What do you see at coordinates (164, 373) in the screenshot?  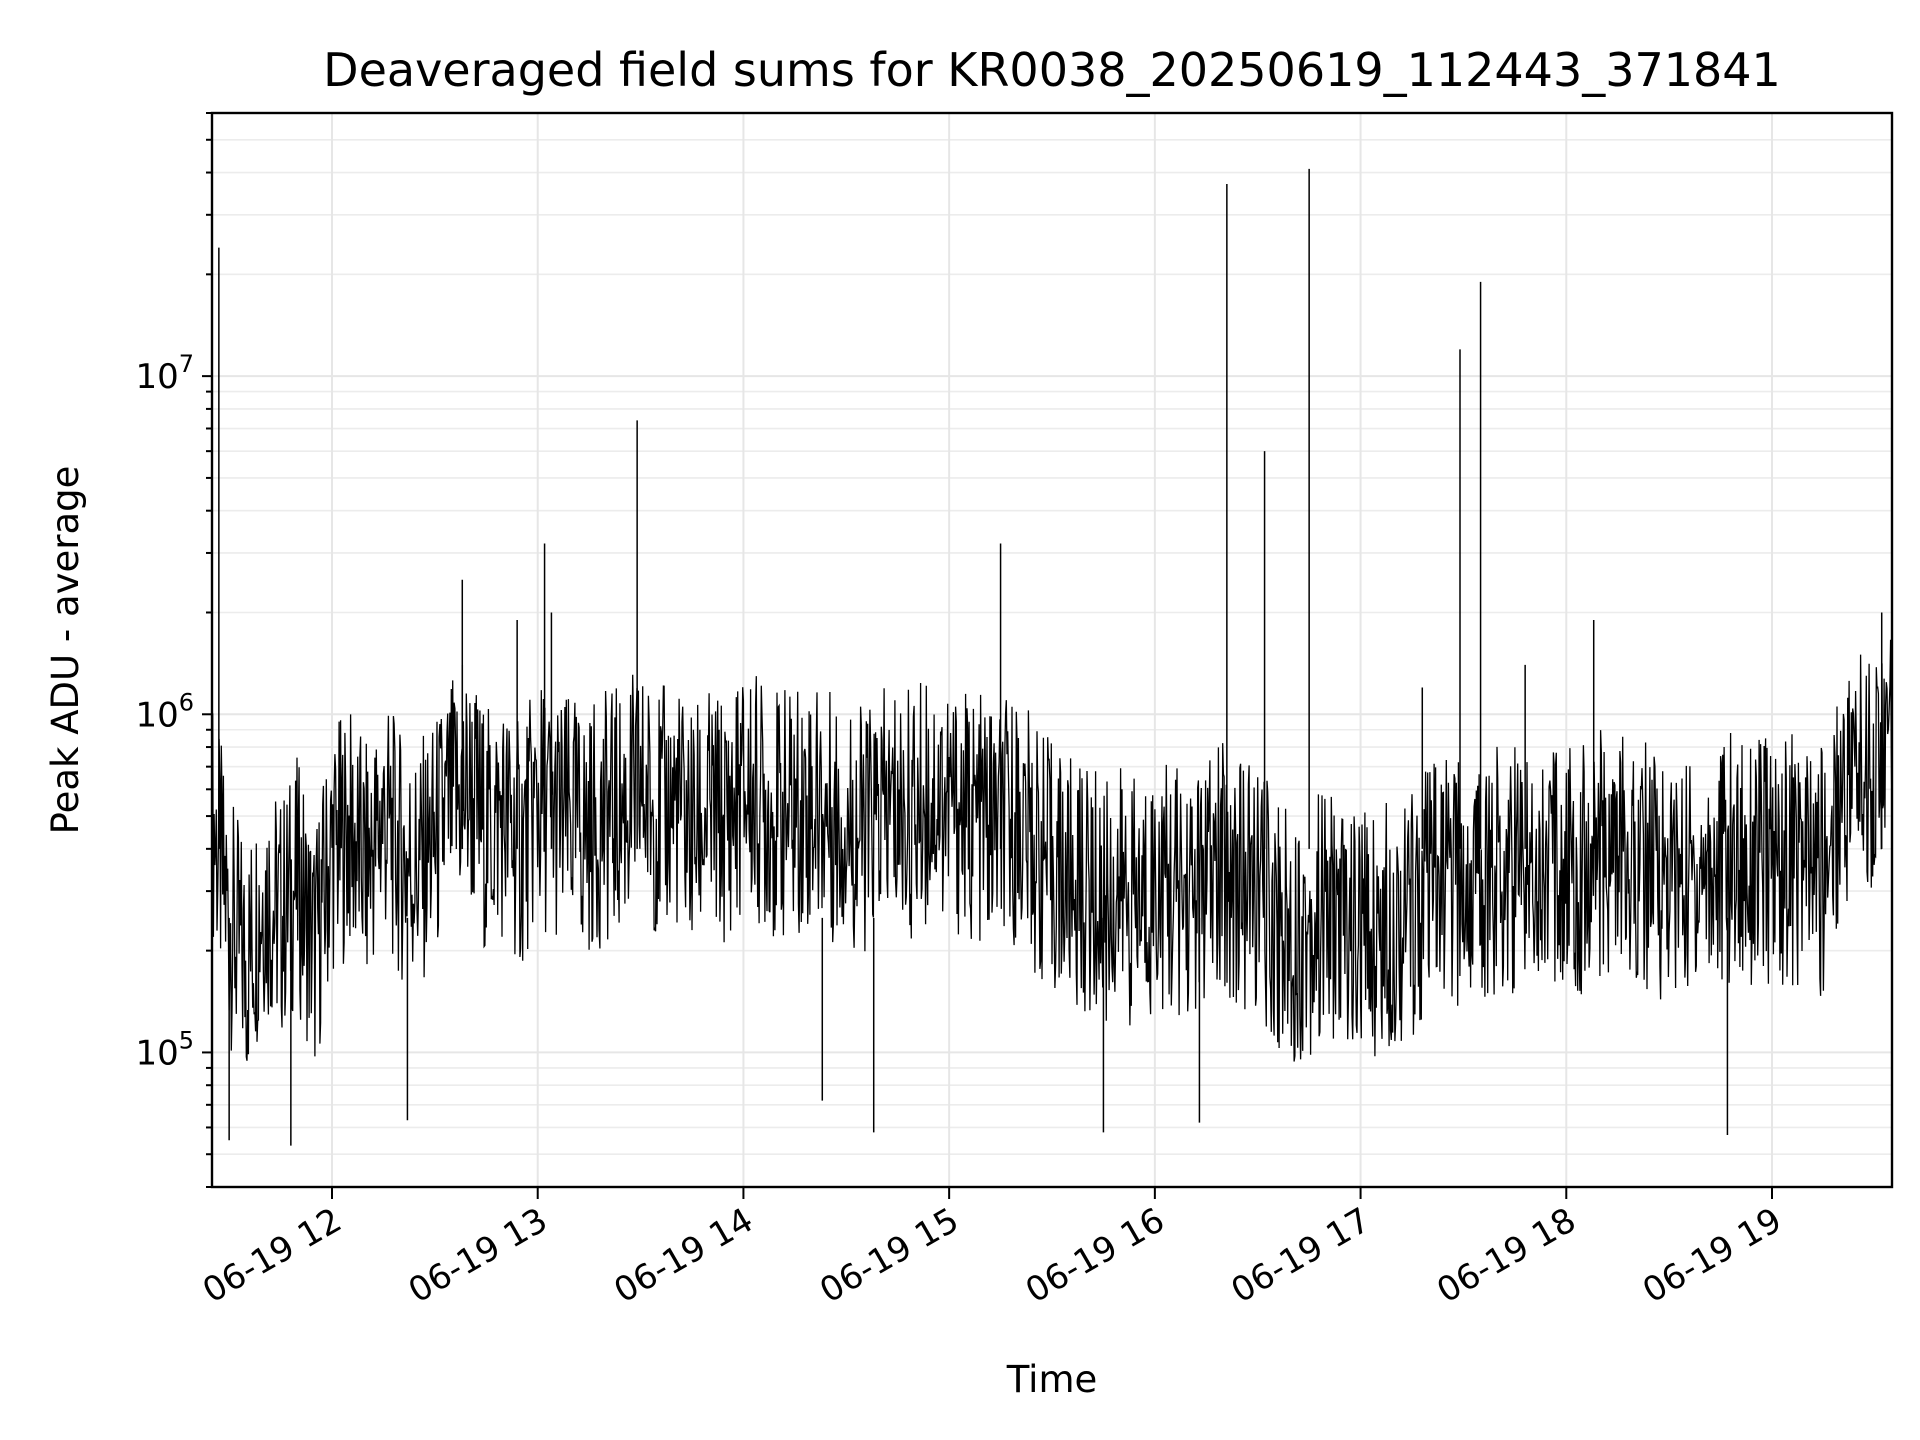 I see `y-tick-label: 10⁷` at bounding box center [164, 373].